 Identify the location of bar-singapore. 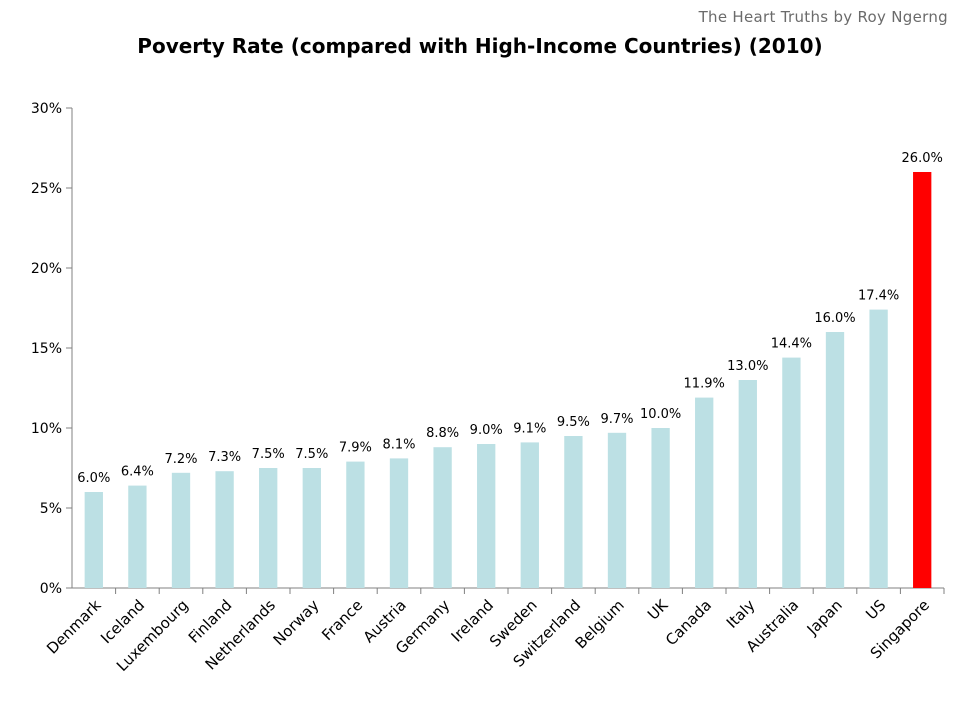
(922, 380).